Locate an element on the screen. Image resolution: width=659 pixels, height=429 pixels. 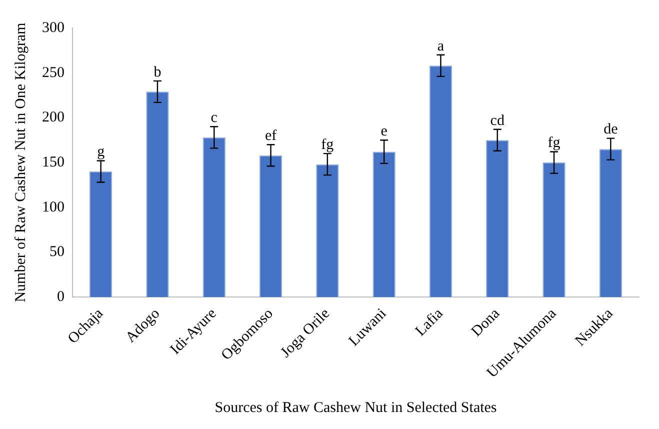
y-axis-title: Number of Raw Cashew Nut in One Kilogram is located at coordinates (20, 162).